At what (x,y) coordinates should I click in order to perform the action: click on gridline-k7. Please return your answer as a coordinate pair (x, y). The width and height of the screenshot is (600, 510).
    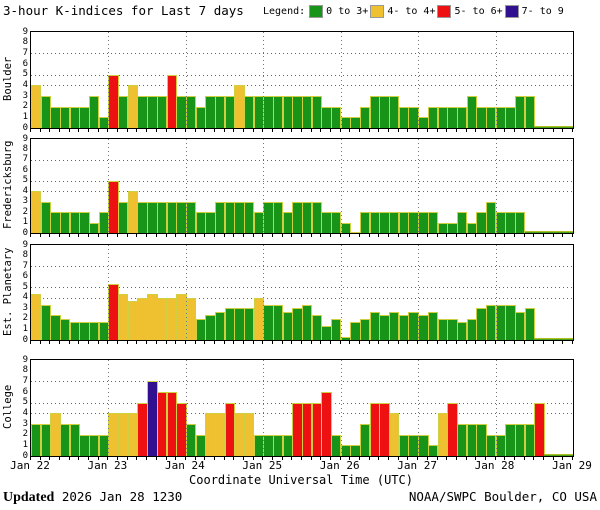
    Looking at the image, I should click on (302, 54).